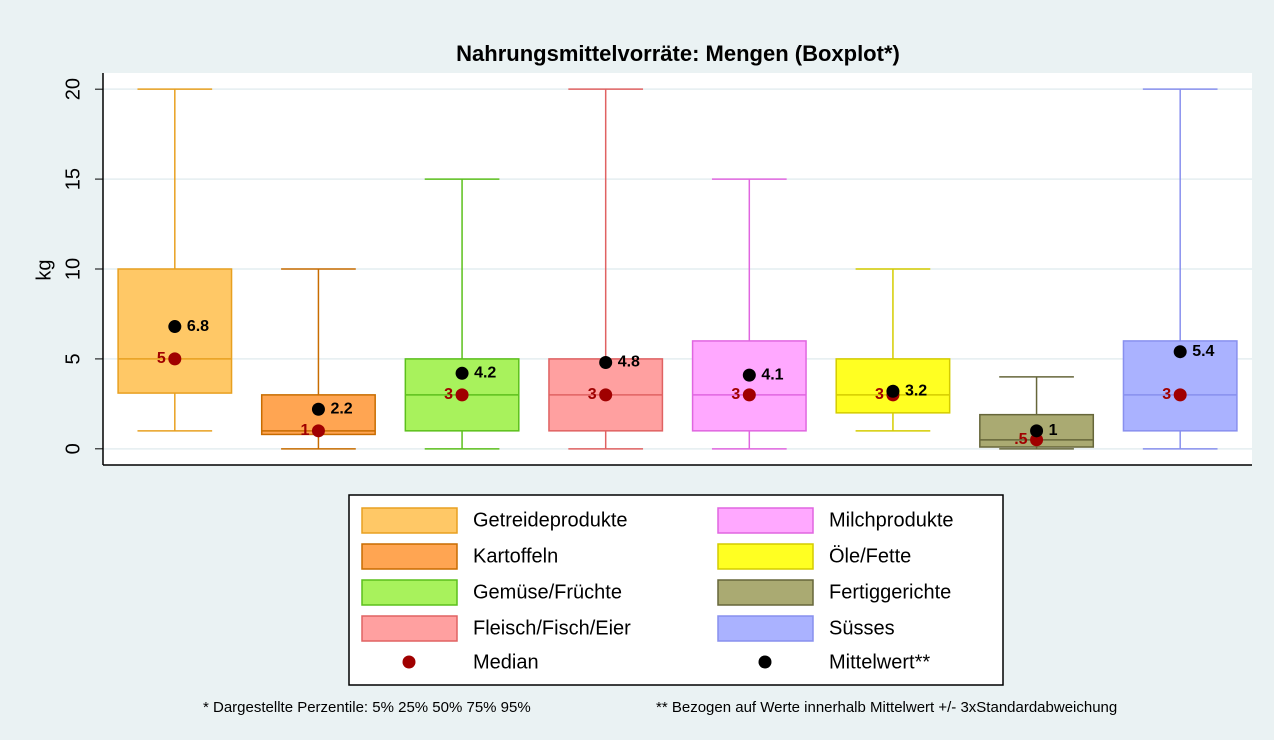  Describe the element at coordinates (1203, 351) in the screenshot. I see `mean-label: 5.4` at that location.